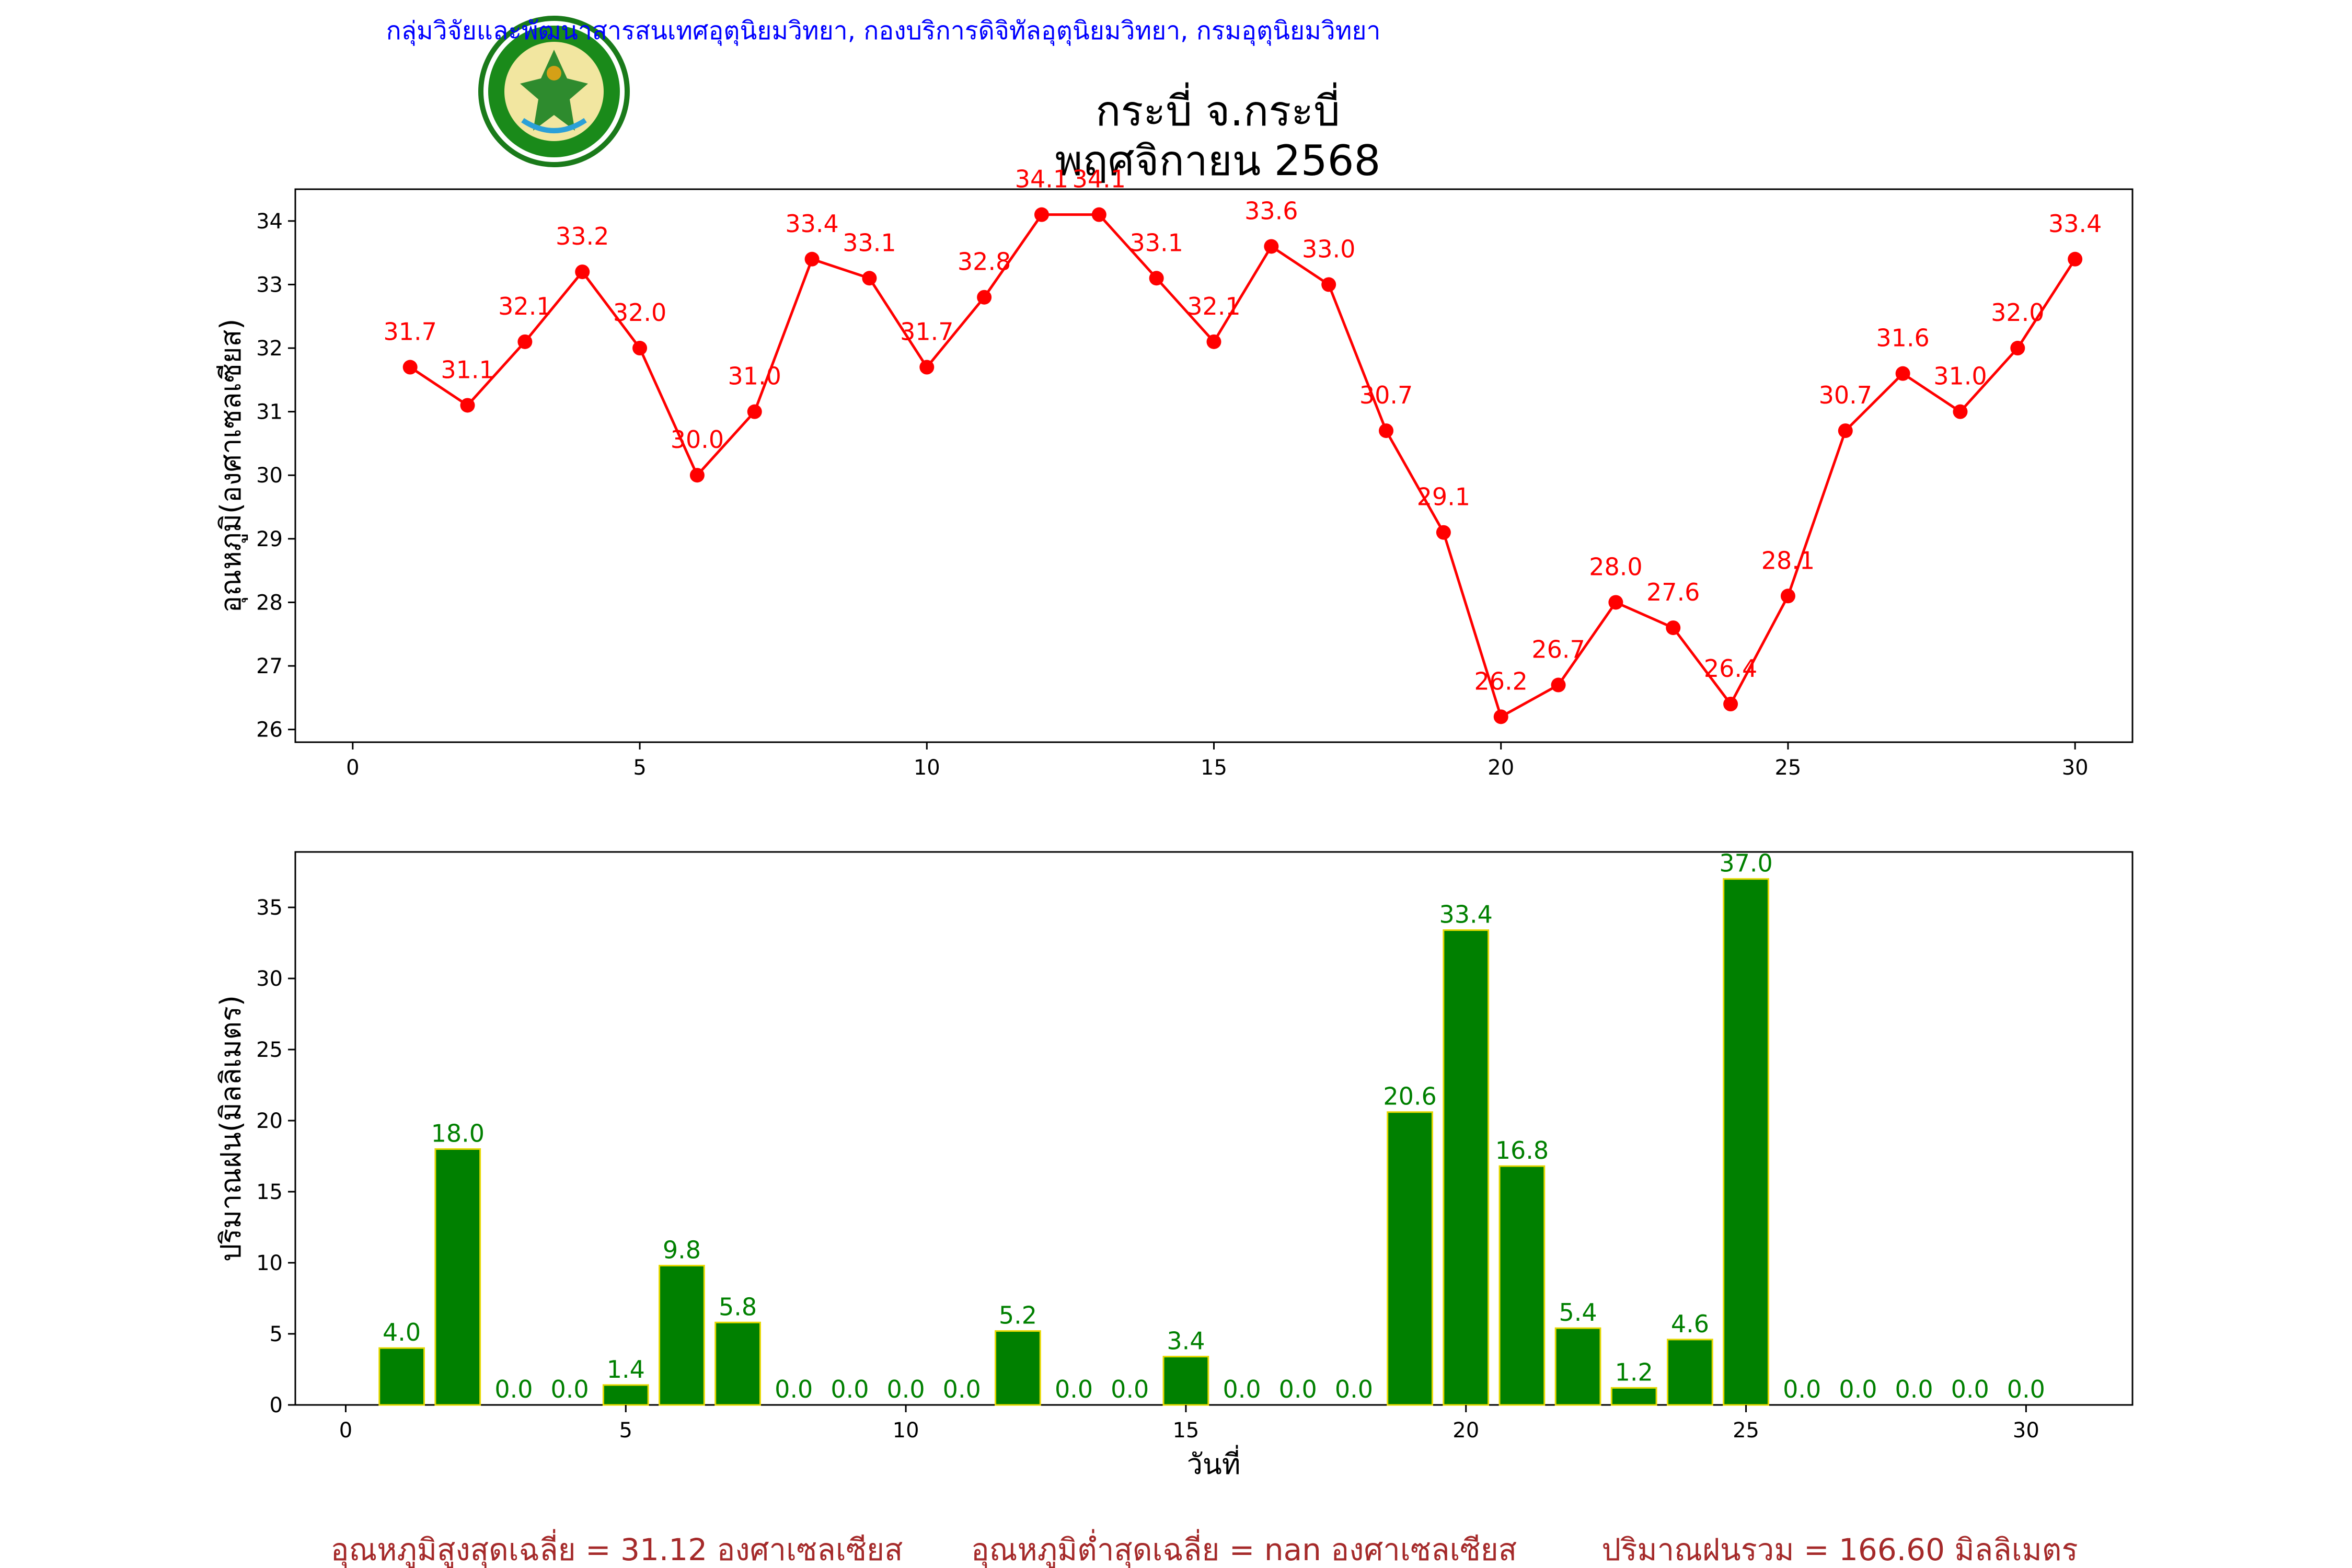  What do you see at coordinates (1501, 768) in the screenshot?
I see `temperature-x-tick-label: 20` at bounding box center [1501, 768].